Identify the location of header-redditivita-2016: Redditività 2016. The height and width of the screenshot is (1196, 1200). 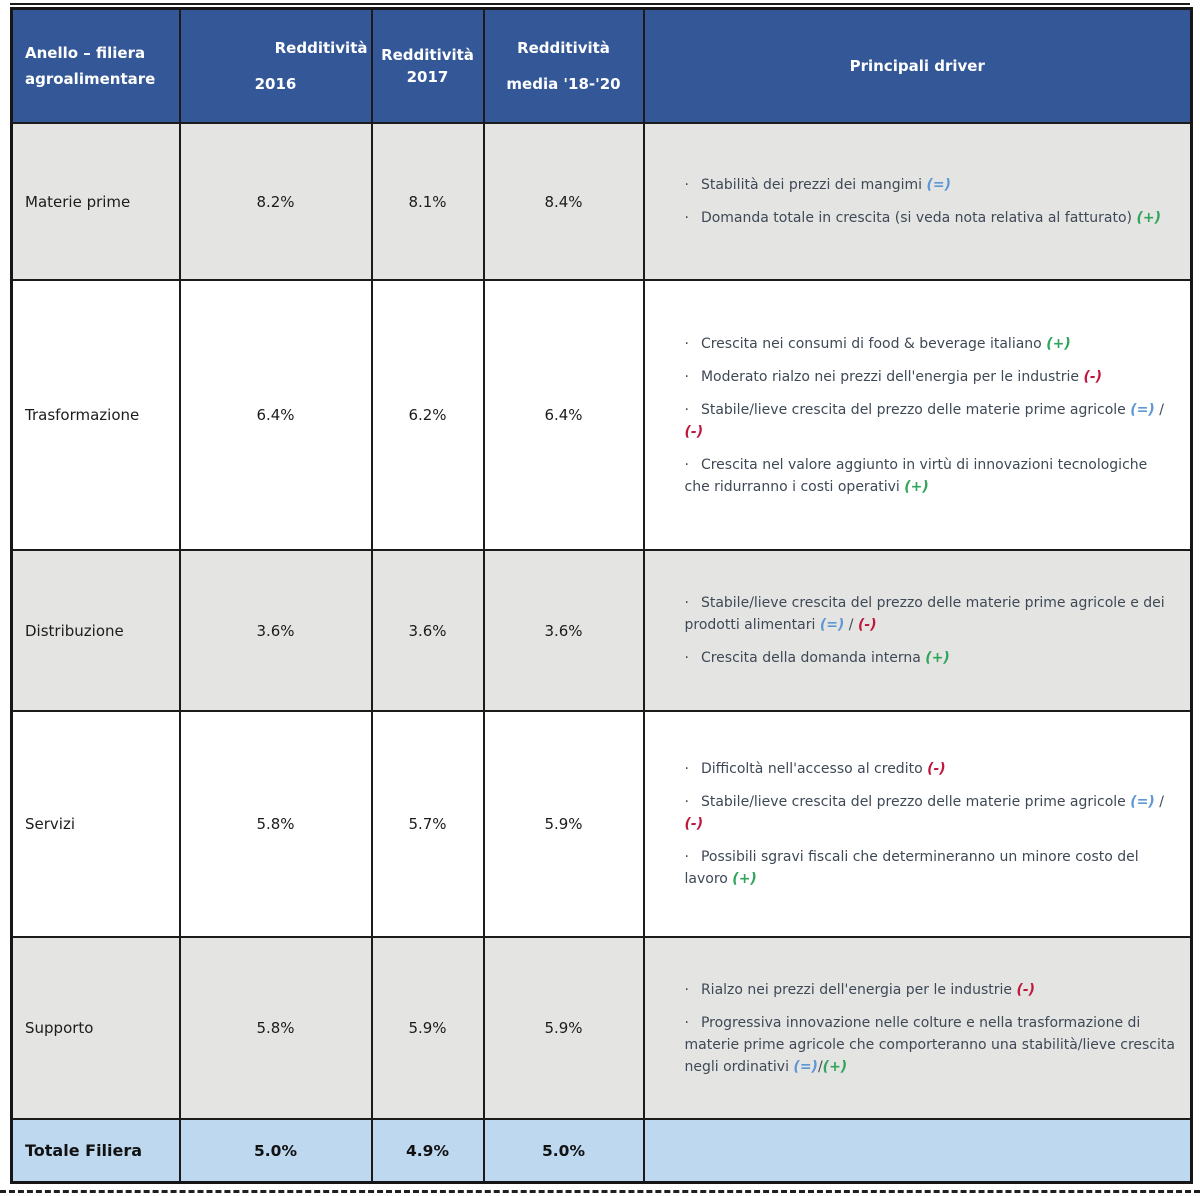
(275, 65).